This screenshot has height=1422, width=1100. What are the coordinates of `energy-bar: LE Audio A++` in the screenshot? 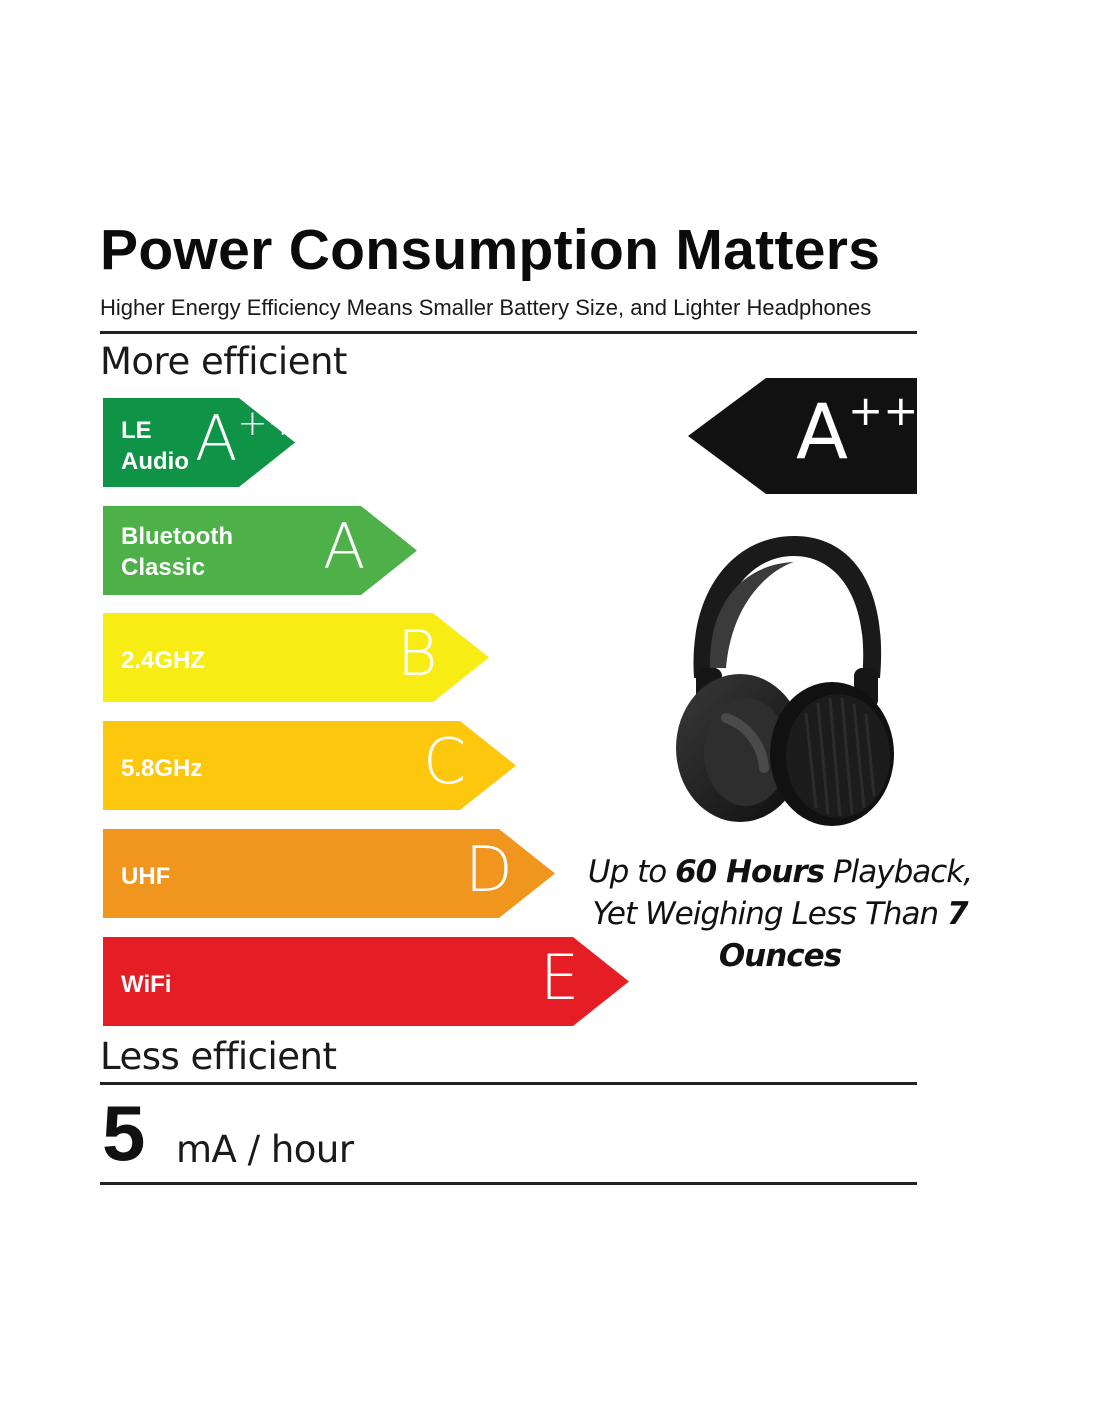 It's located at (200, 442).